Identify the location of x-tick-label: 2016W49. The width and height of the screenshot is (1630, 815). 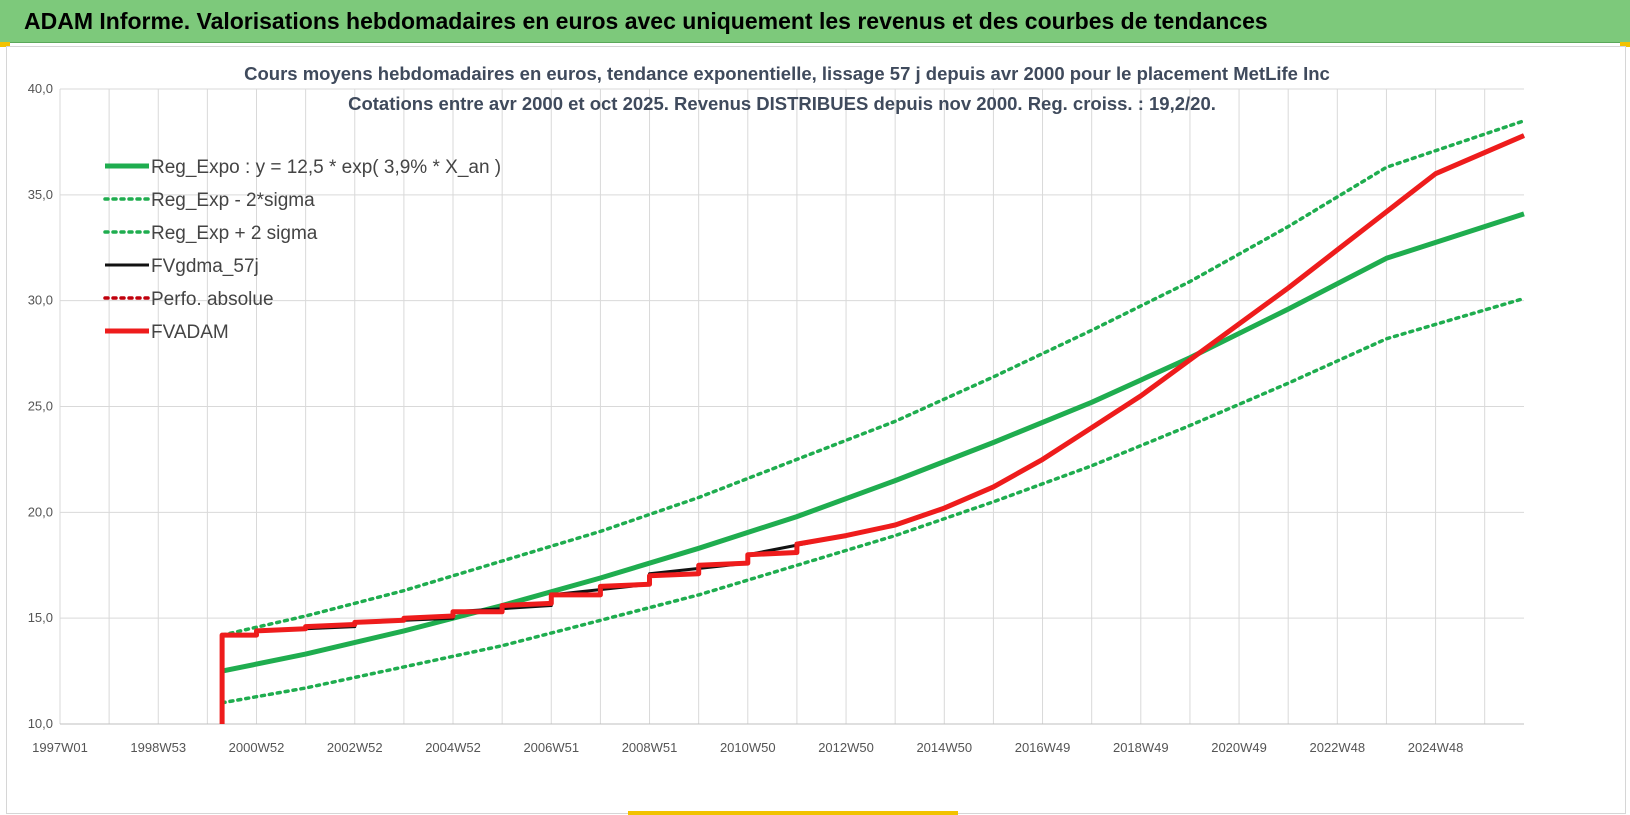
(1043, 747).